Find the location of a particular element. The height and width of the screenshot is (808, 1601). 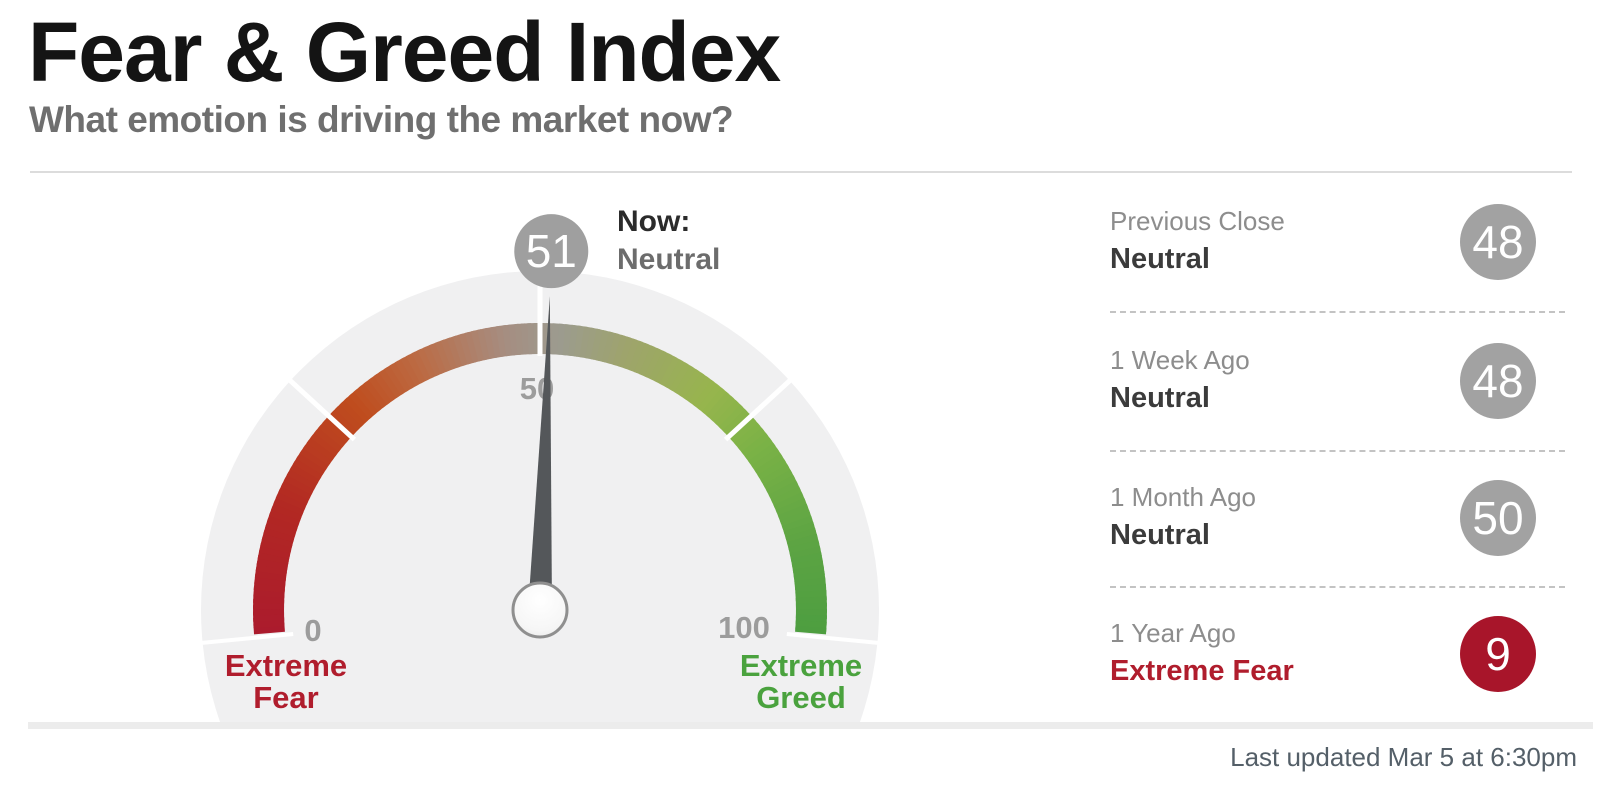

gauge-needle is located at coordinates (540, 453).